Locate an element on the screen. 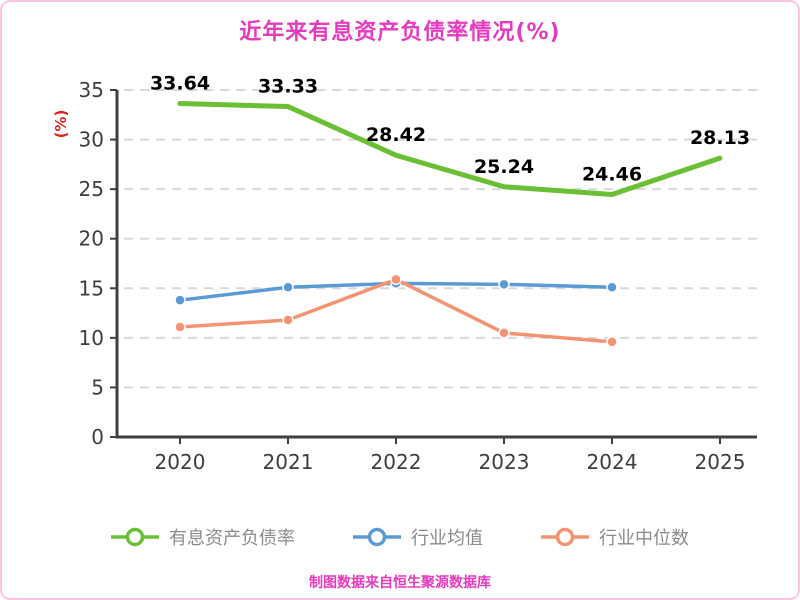 This screenshot has width=800, height=600. footer-note: 制图数据来自恒生聚源数据库 is located at coordinates (400, 583).